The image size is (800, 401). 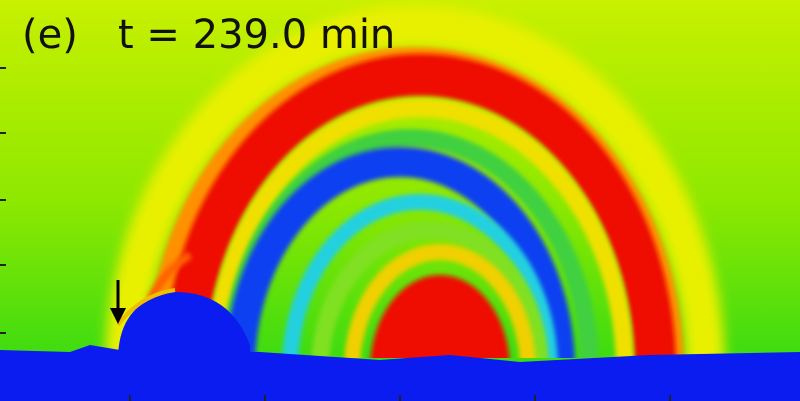 I want to click on green-inner-arc, so click(x=430, y=289).